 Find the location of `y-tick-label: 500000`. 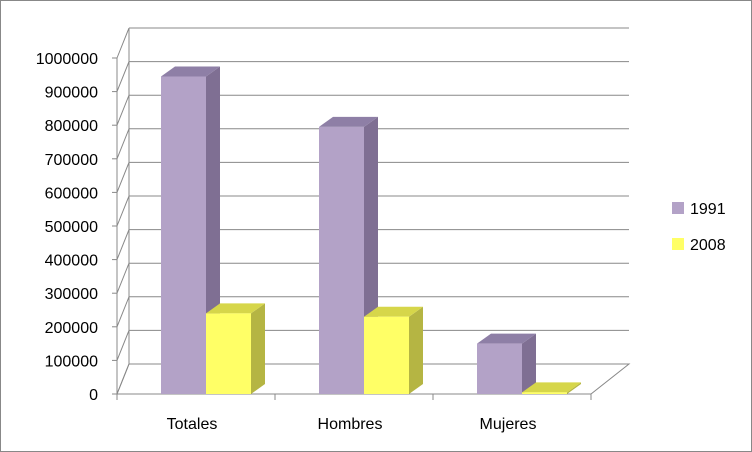

y-tick-label: 500000 is located at coordinates (71, 227).